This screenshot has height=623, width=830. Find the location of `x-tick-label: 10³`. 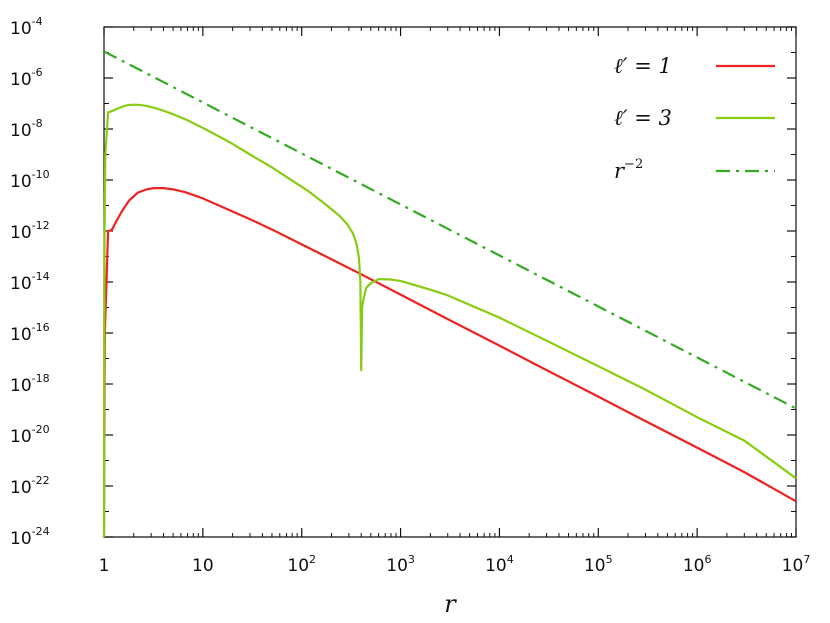

x-tick-label: 10³ is located at coordinates (400, 564).